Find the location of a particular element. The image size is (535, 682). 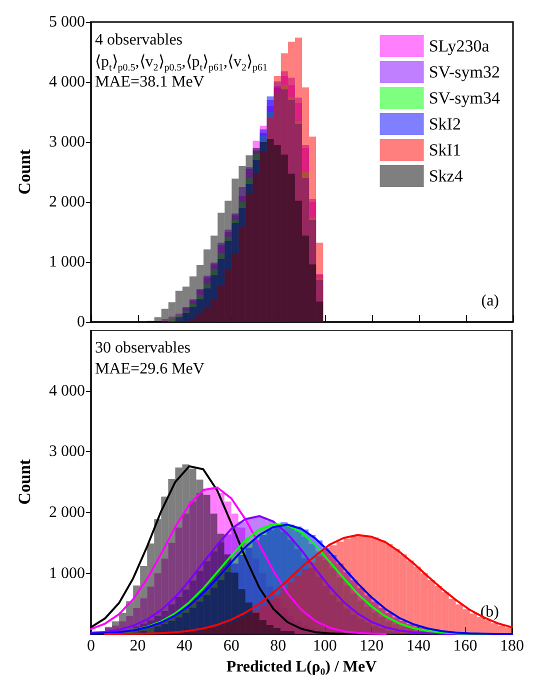

annotation: 4 observables is located at coordinates (139, 40).